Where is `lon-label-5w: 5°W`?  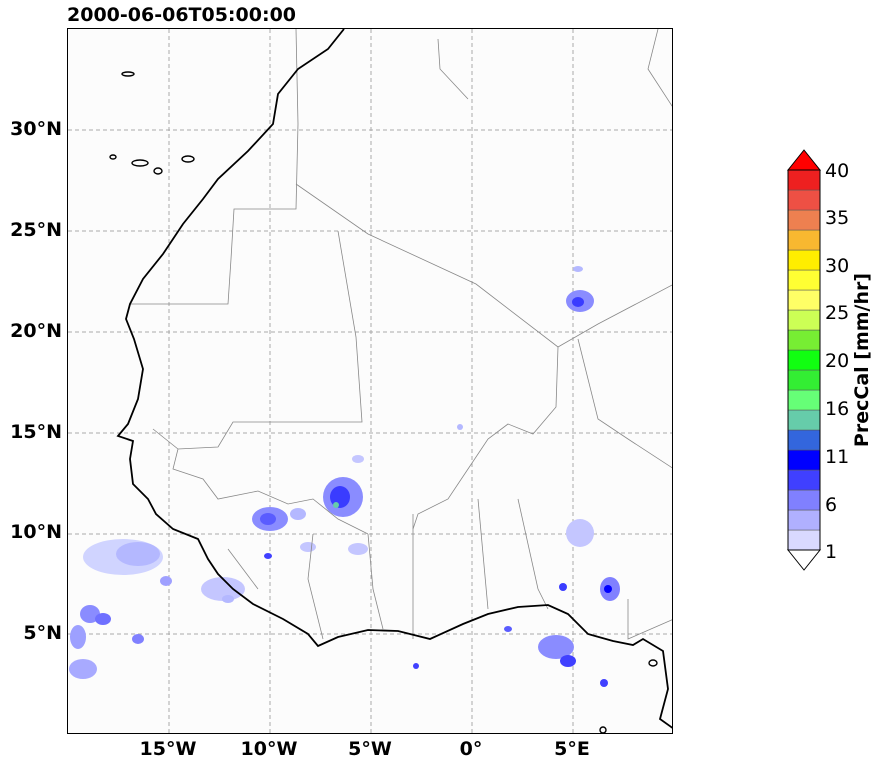
lon-label-5w: 5°W is located at coordinates (370, 749).